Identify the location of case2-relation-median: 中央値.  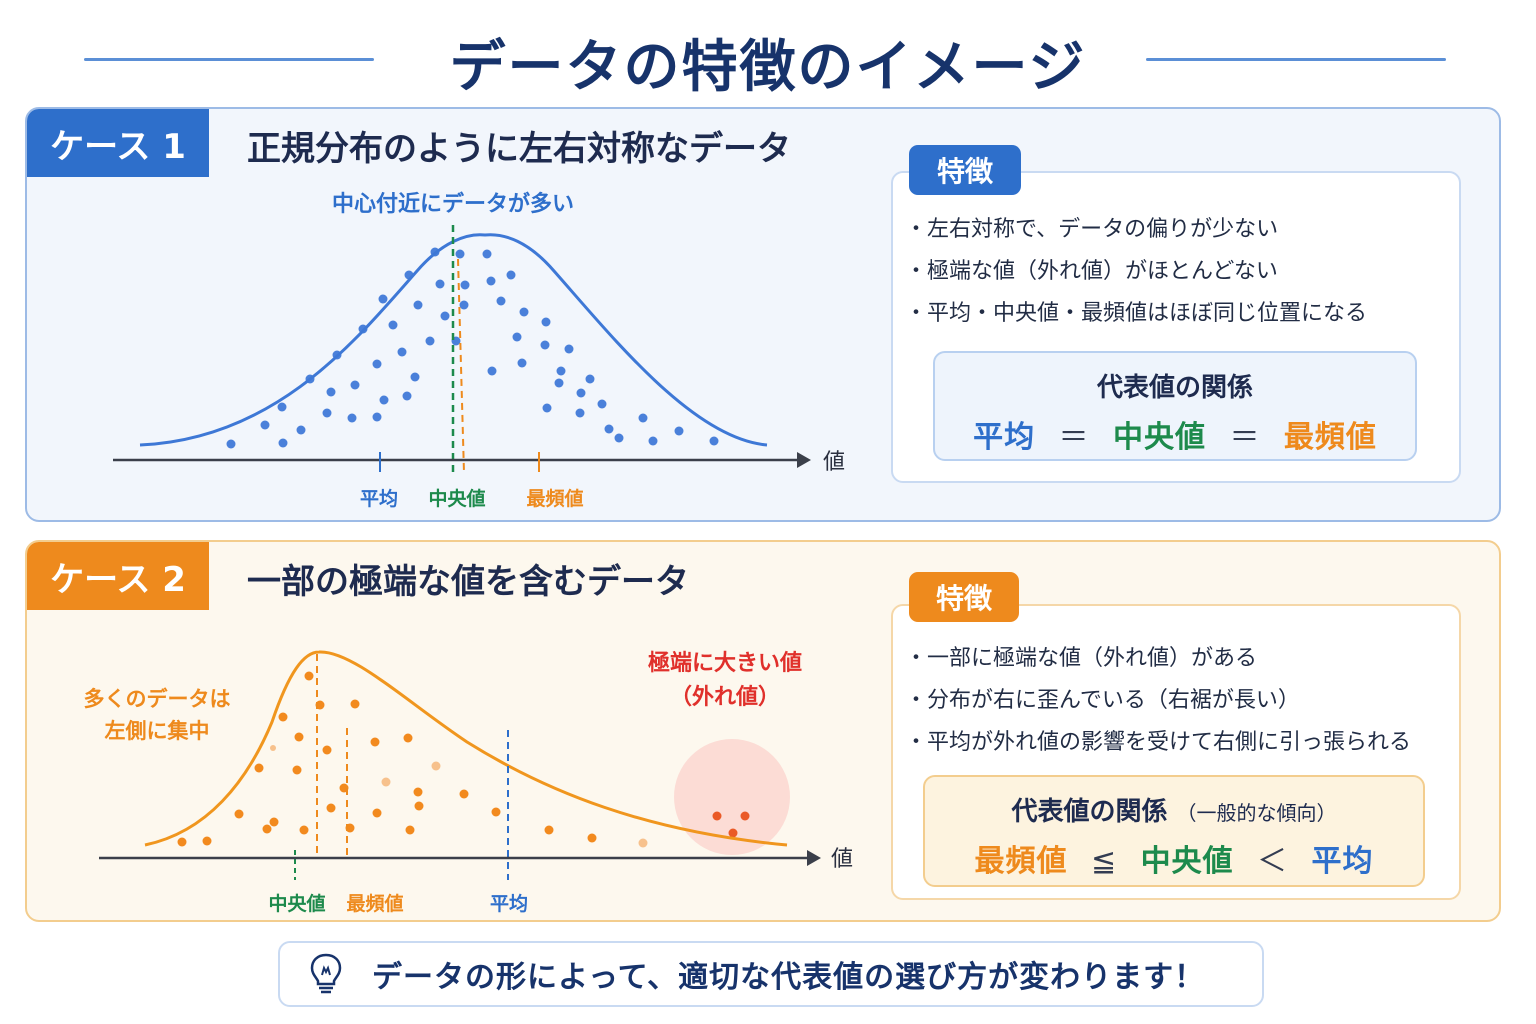
(1187, 861).